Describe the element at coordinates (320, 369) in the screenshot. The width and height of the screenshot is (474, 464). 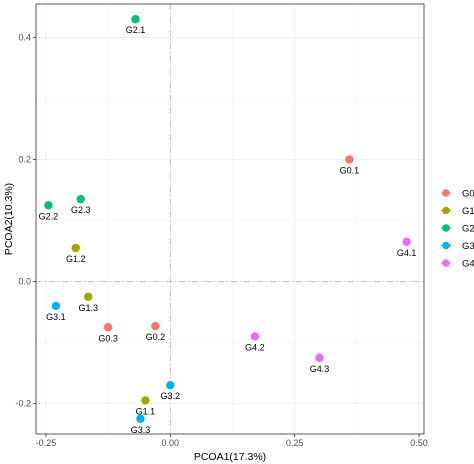
I see `point-label: G4.3` at that location.